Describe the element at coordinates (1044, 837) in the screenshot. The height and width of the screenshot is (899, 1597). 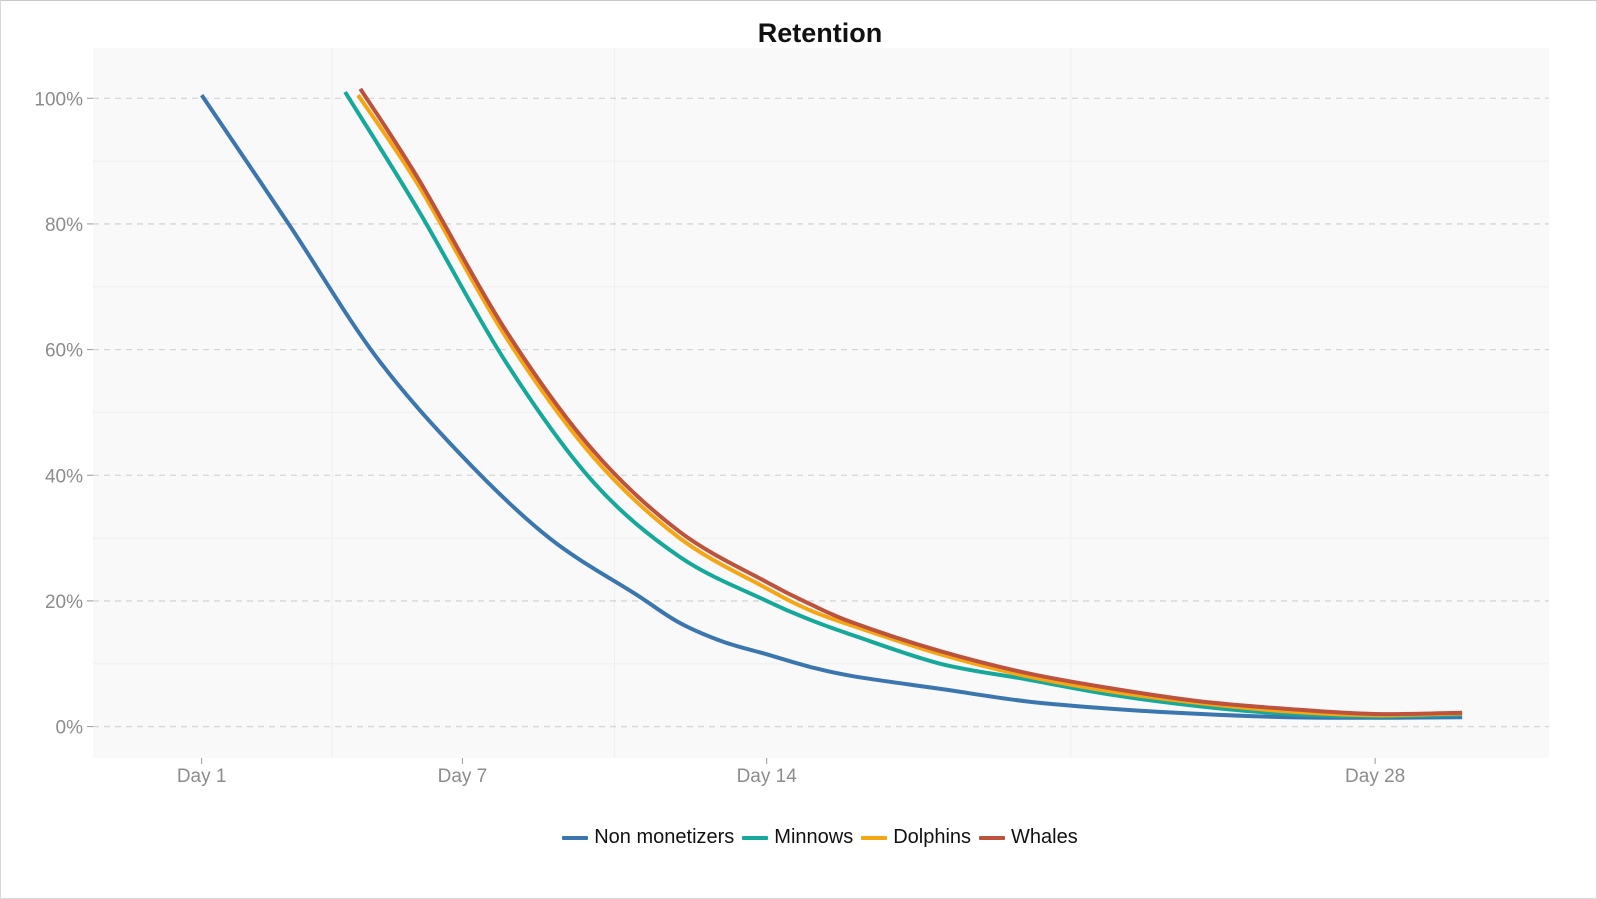
I see `legend-label: Whales` at that location.